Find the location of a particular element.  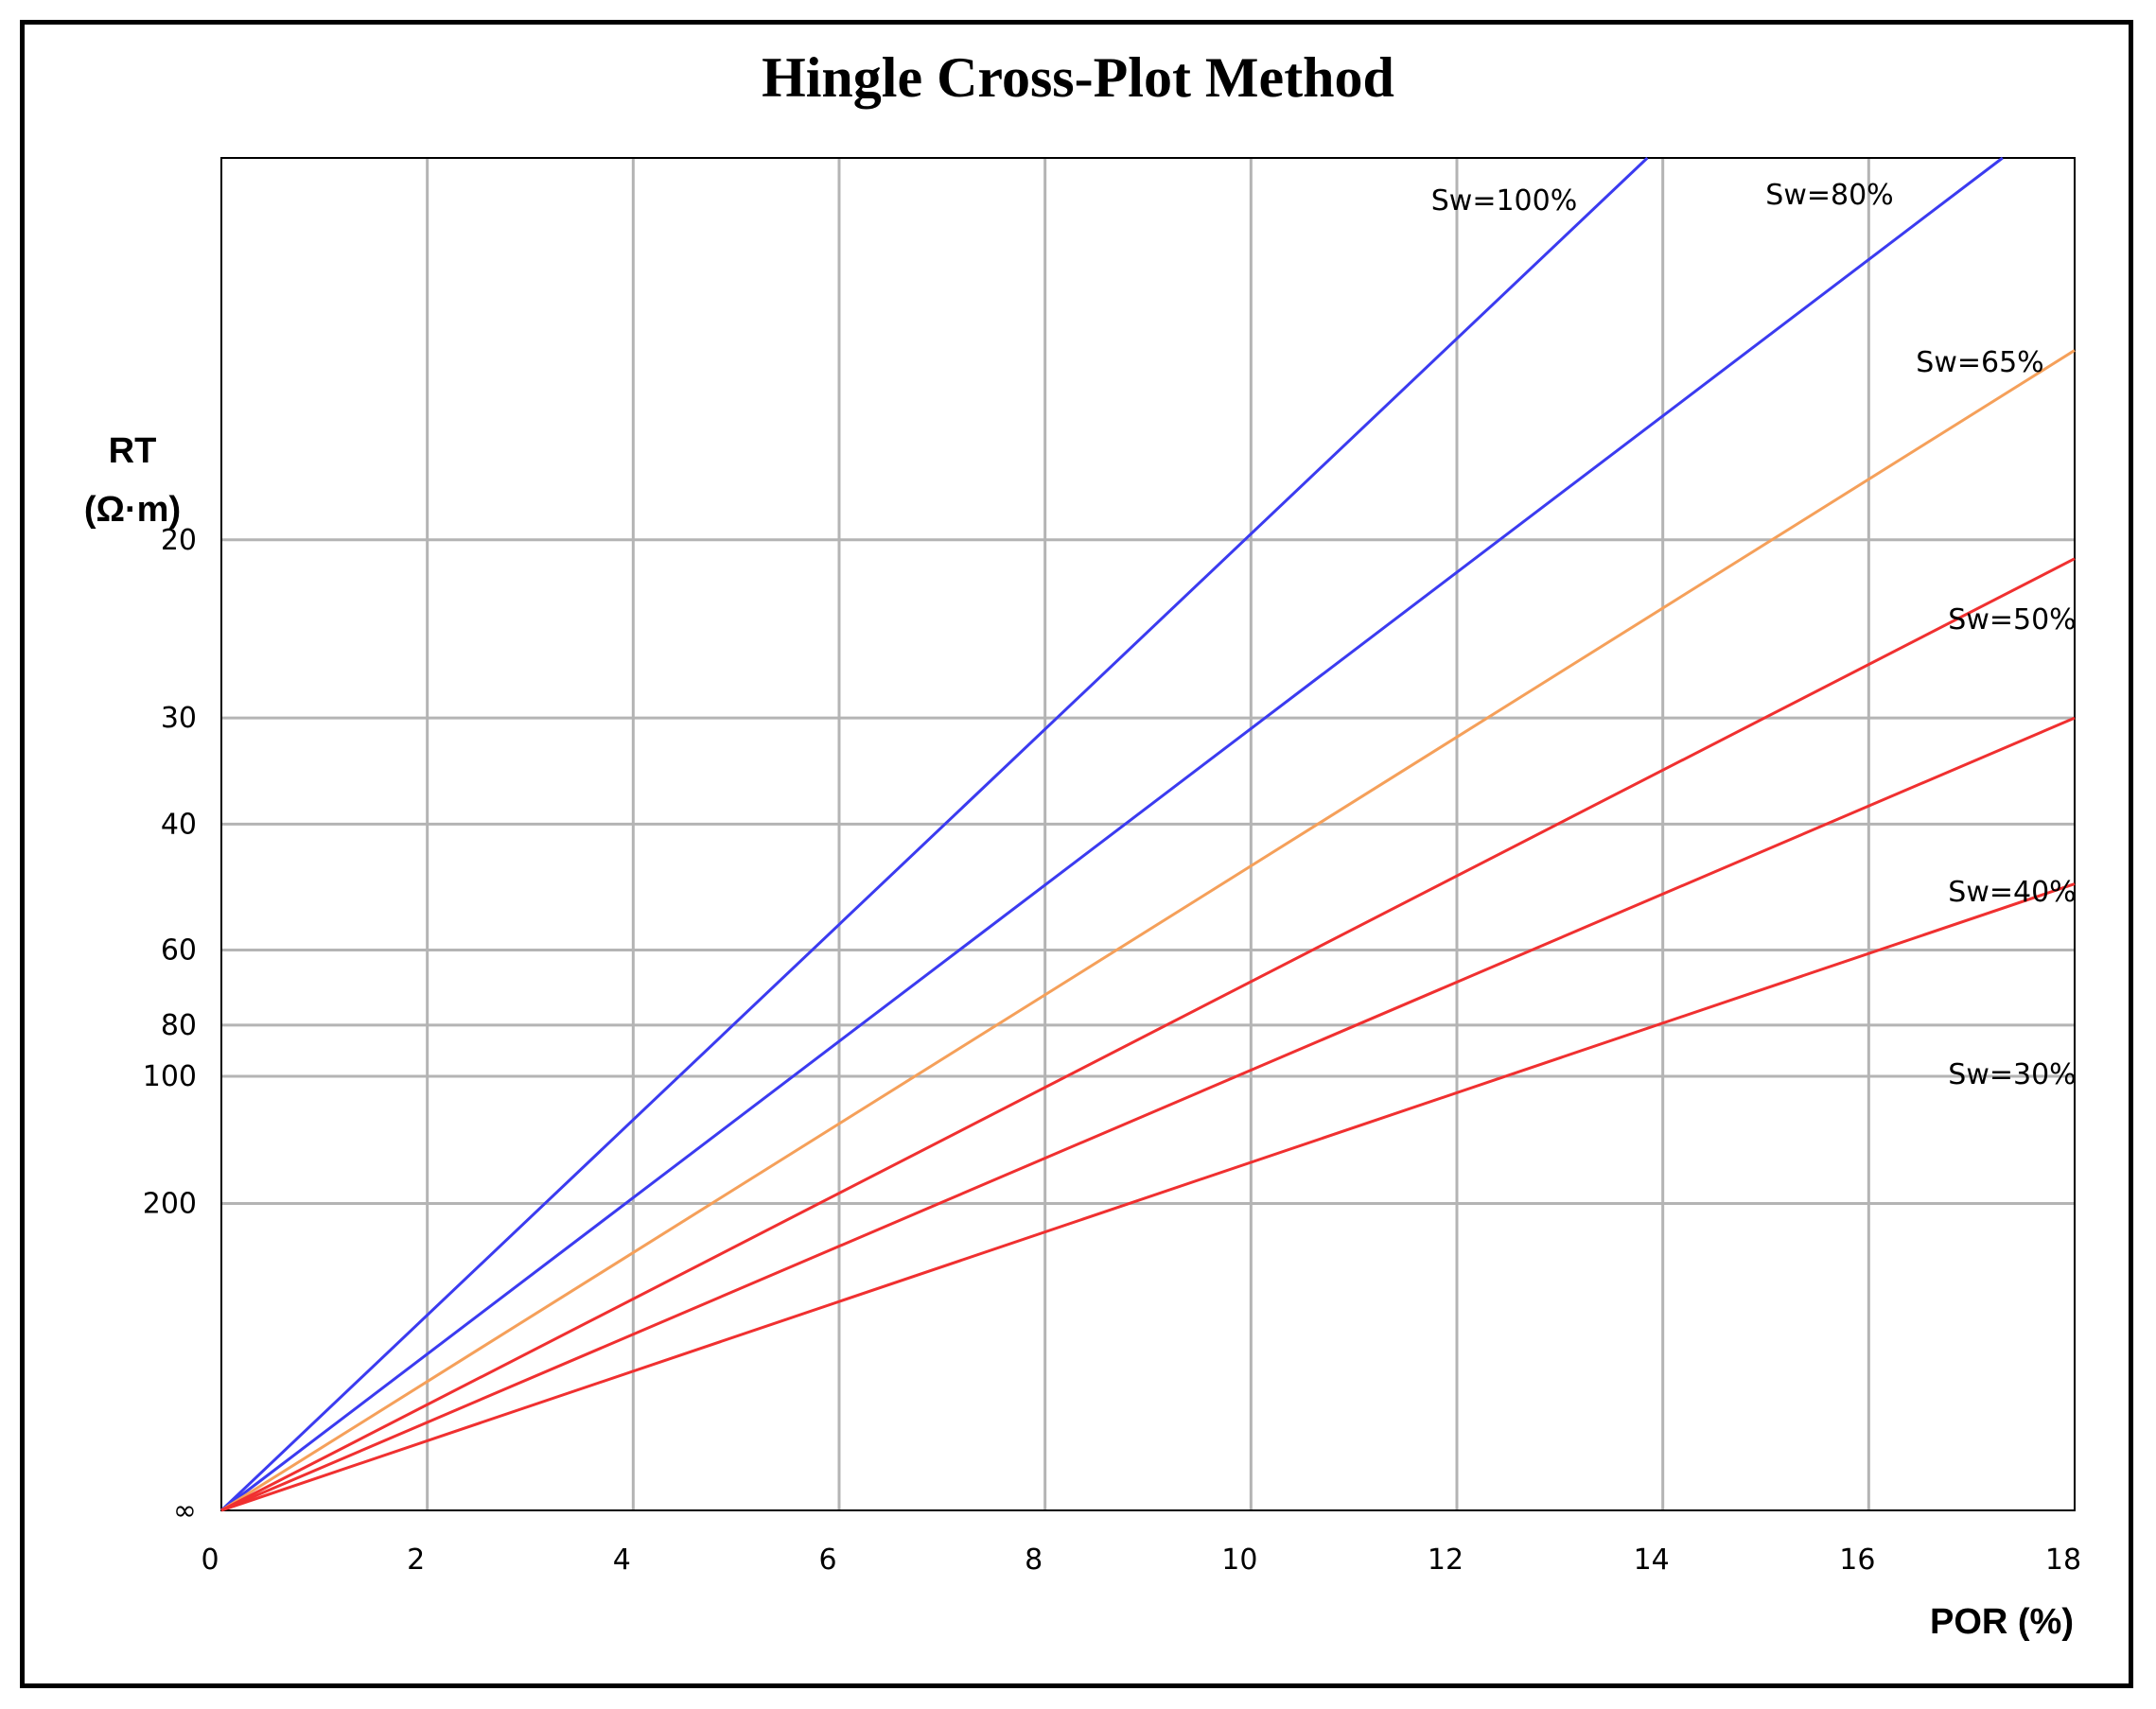

x-tick-labels: 0 2 4 6 8 10 12 14 16 18 is located at coordinates (1141, 1560).